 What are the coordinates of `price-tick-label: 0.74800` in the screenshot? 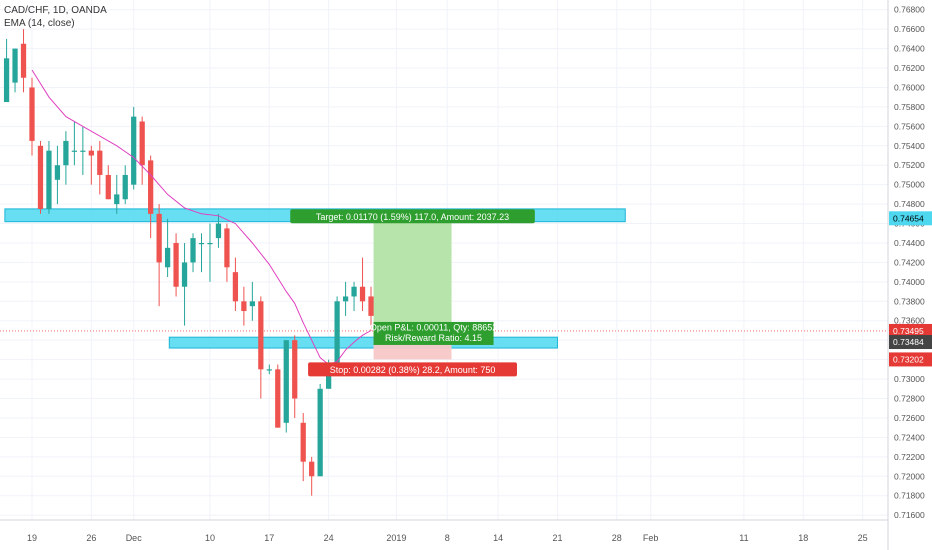 It's located at (909, 204).